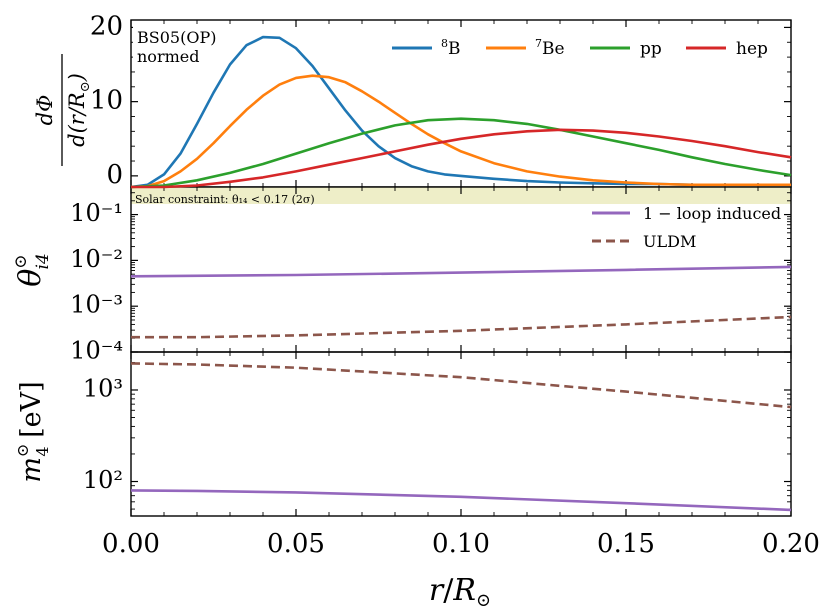  I want to click on flux-legend: 8B 7Be pp hep, so click(580, 48).